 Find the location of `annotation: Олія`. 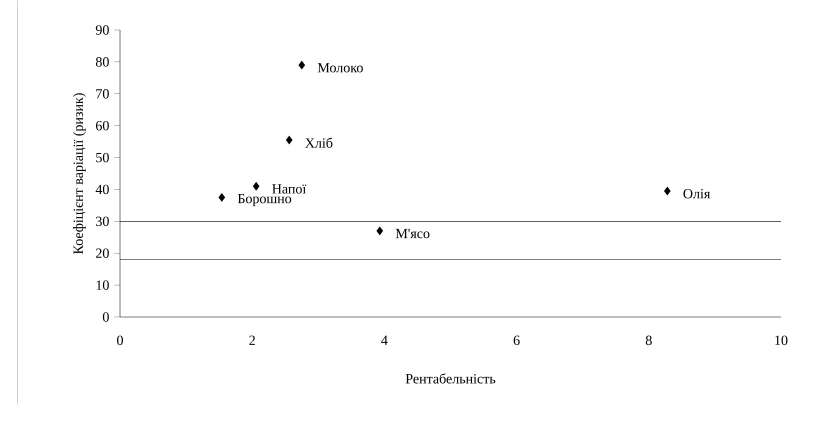

annotation: Олія is located at coordinates (696, 193).